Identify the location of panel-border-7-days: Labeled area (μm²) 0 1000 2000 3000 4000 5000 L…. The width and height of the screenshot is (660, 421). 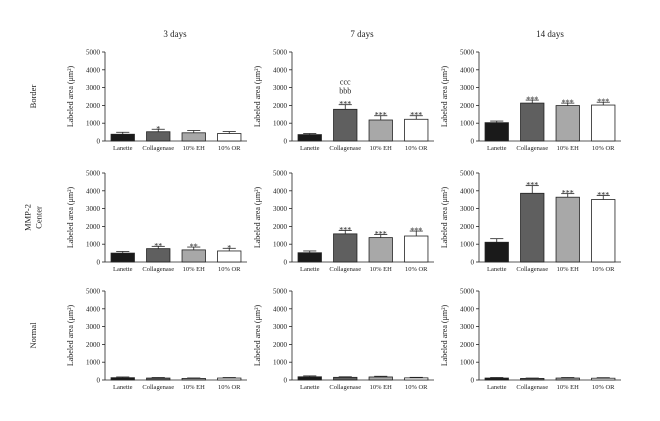
(343, 100).